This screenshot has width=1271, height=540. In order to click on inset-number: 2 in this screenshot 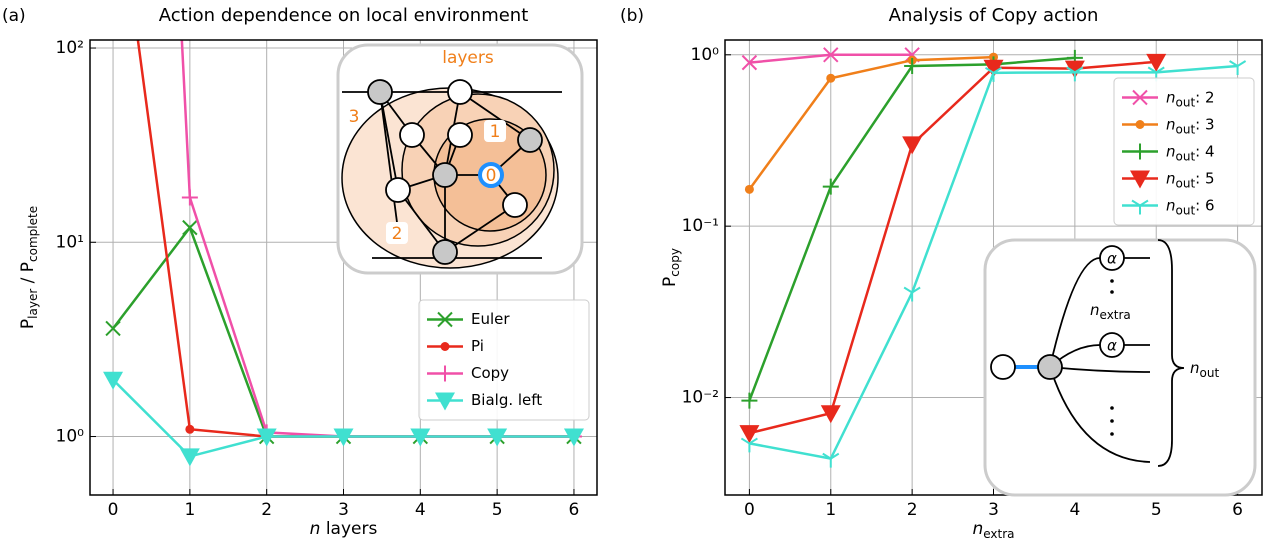, I will do `click(397, 234)`.